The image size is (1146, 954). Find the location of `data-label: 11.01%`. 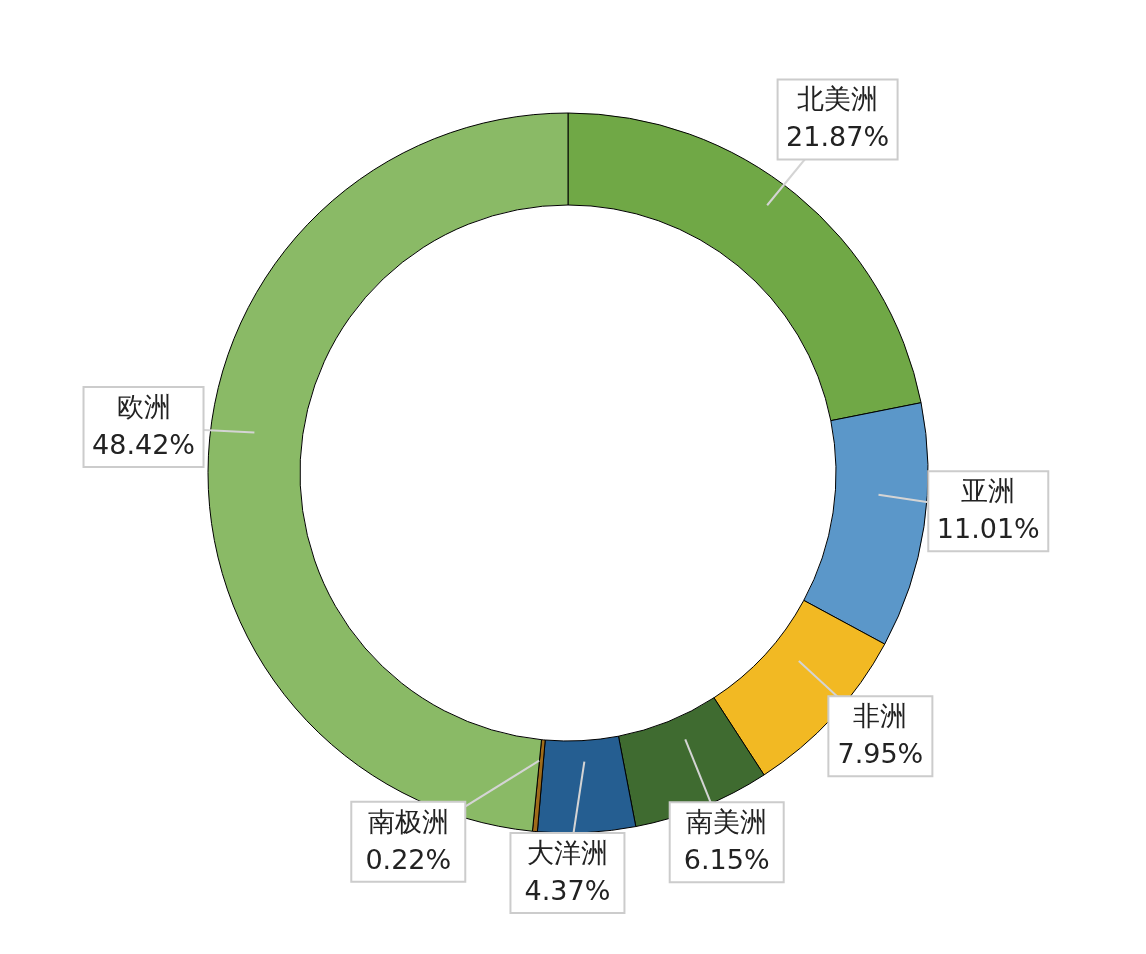

data-label: 11.01% is located at coordinates (988, 529).